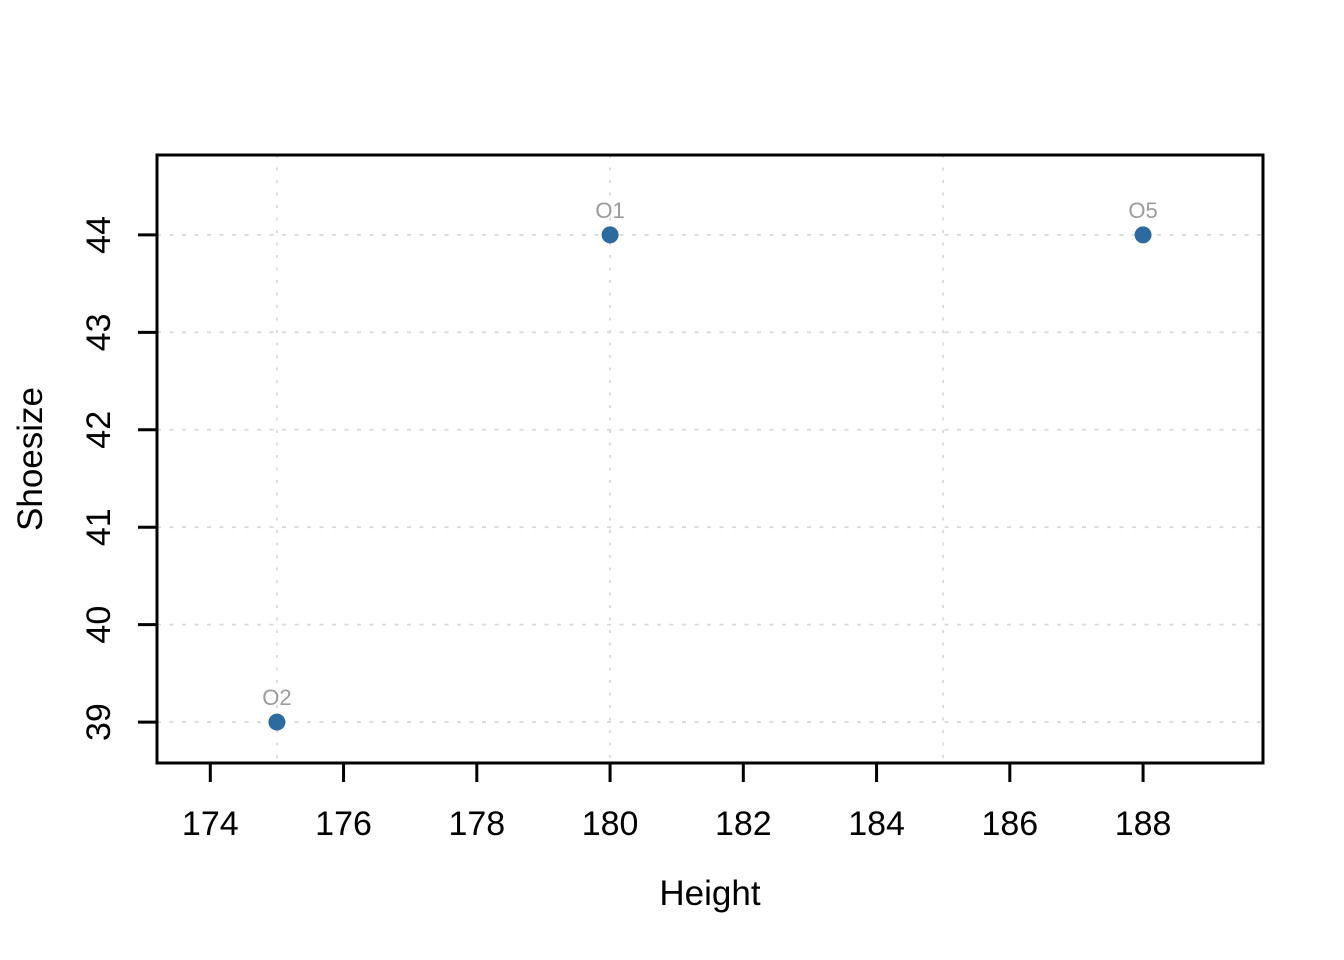  What do you see at coordinates (876, 824) in the screenshot?
I see `x-axis-tick-label: 184` at bounding box center [876, 824].